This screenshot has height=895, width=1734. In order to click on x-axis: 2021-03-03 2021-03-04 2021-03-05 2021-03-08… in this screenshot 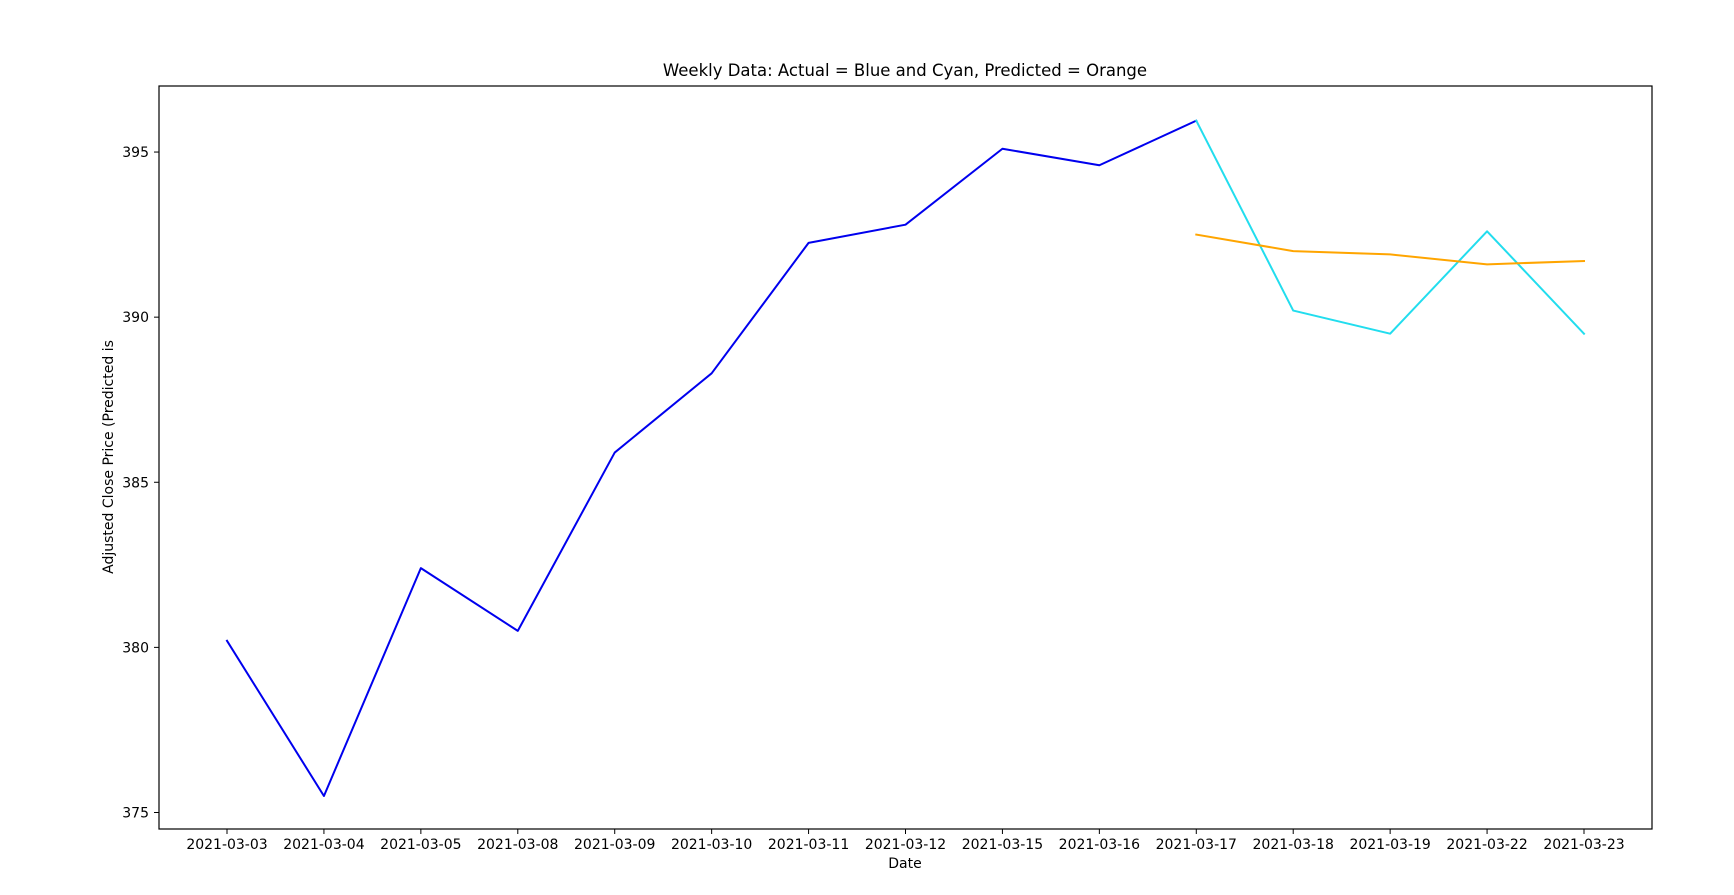, I will do `click(905, 841)`.